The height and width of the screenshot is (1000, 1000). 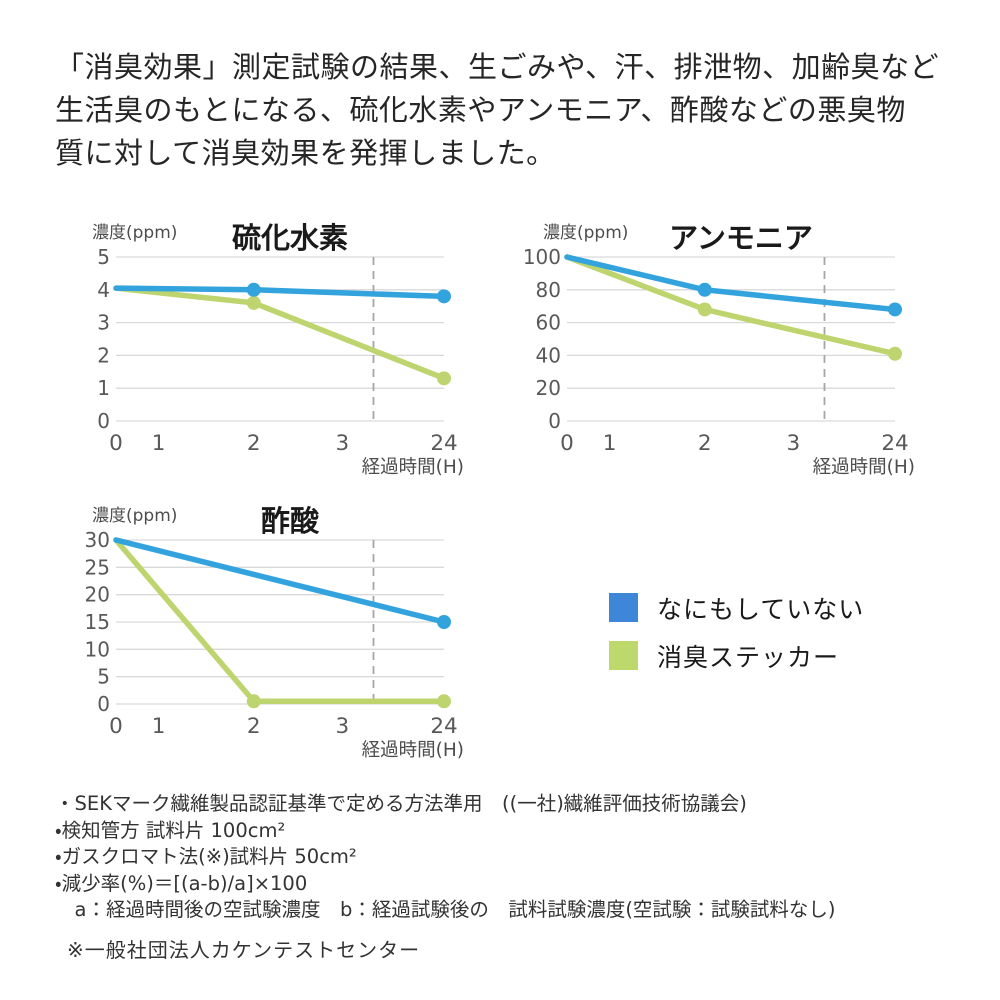 I want to click on svg-text: 40, so click(x=548, y=355).